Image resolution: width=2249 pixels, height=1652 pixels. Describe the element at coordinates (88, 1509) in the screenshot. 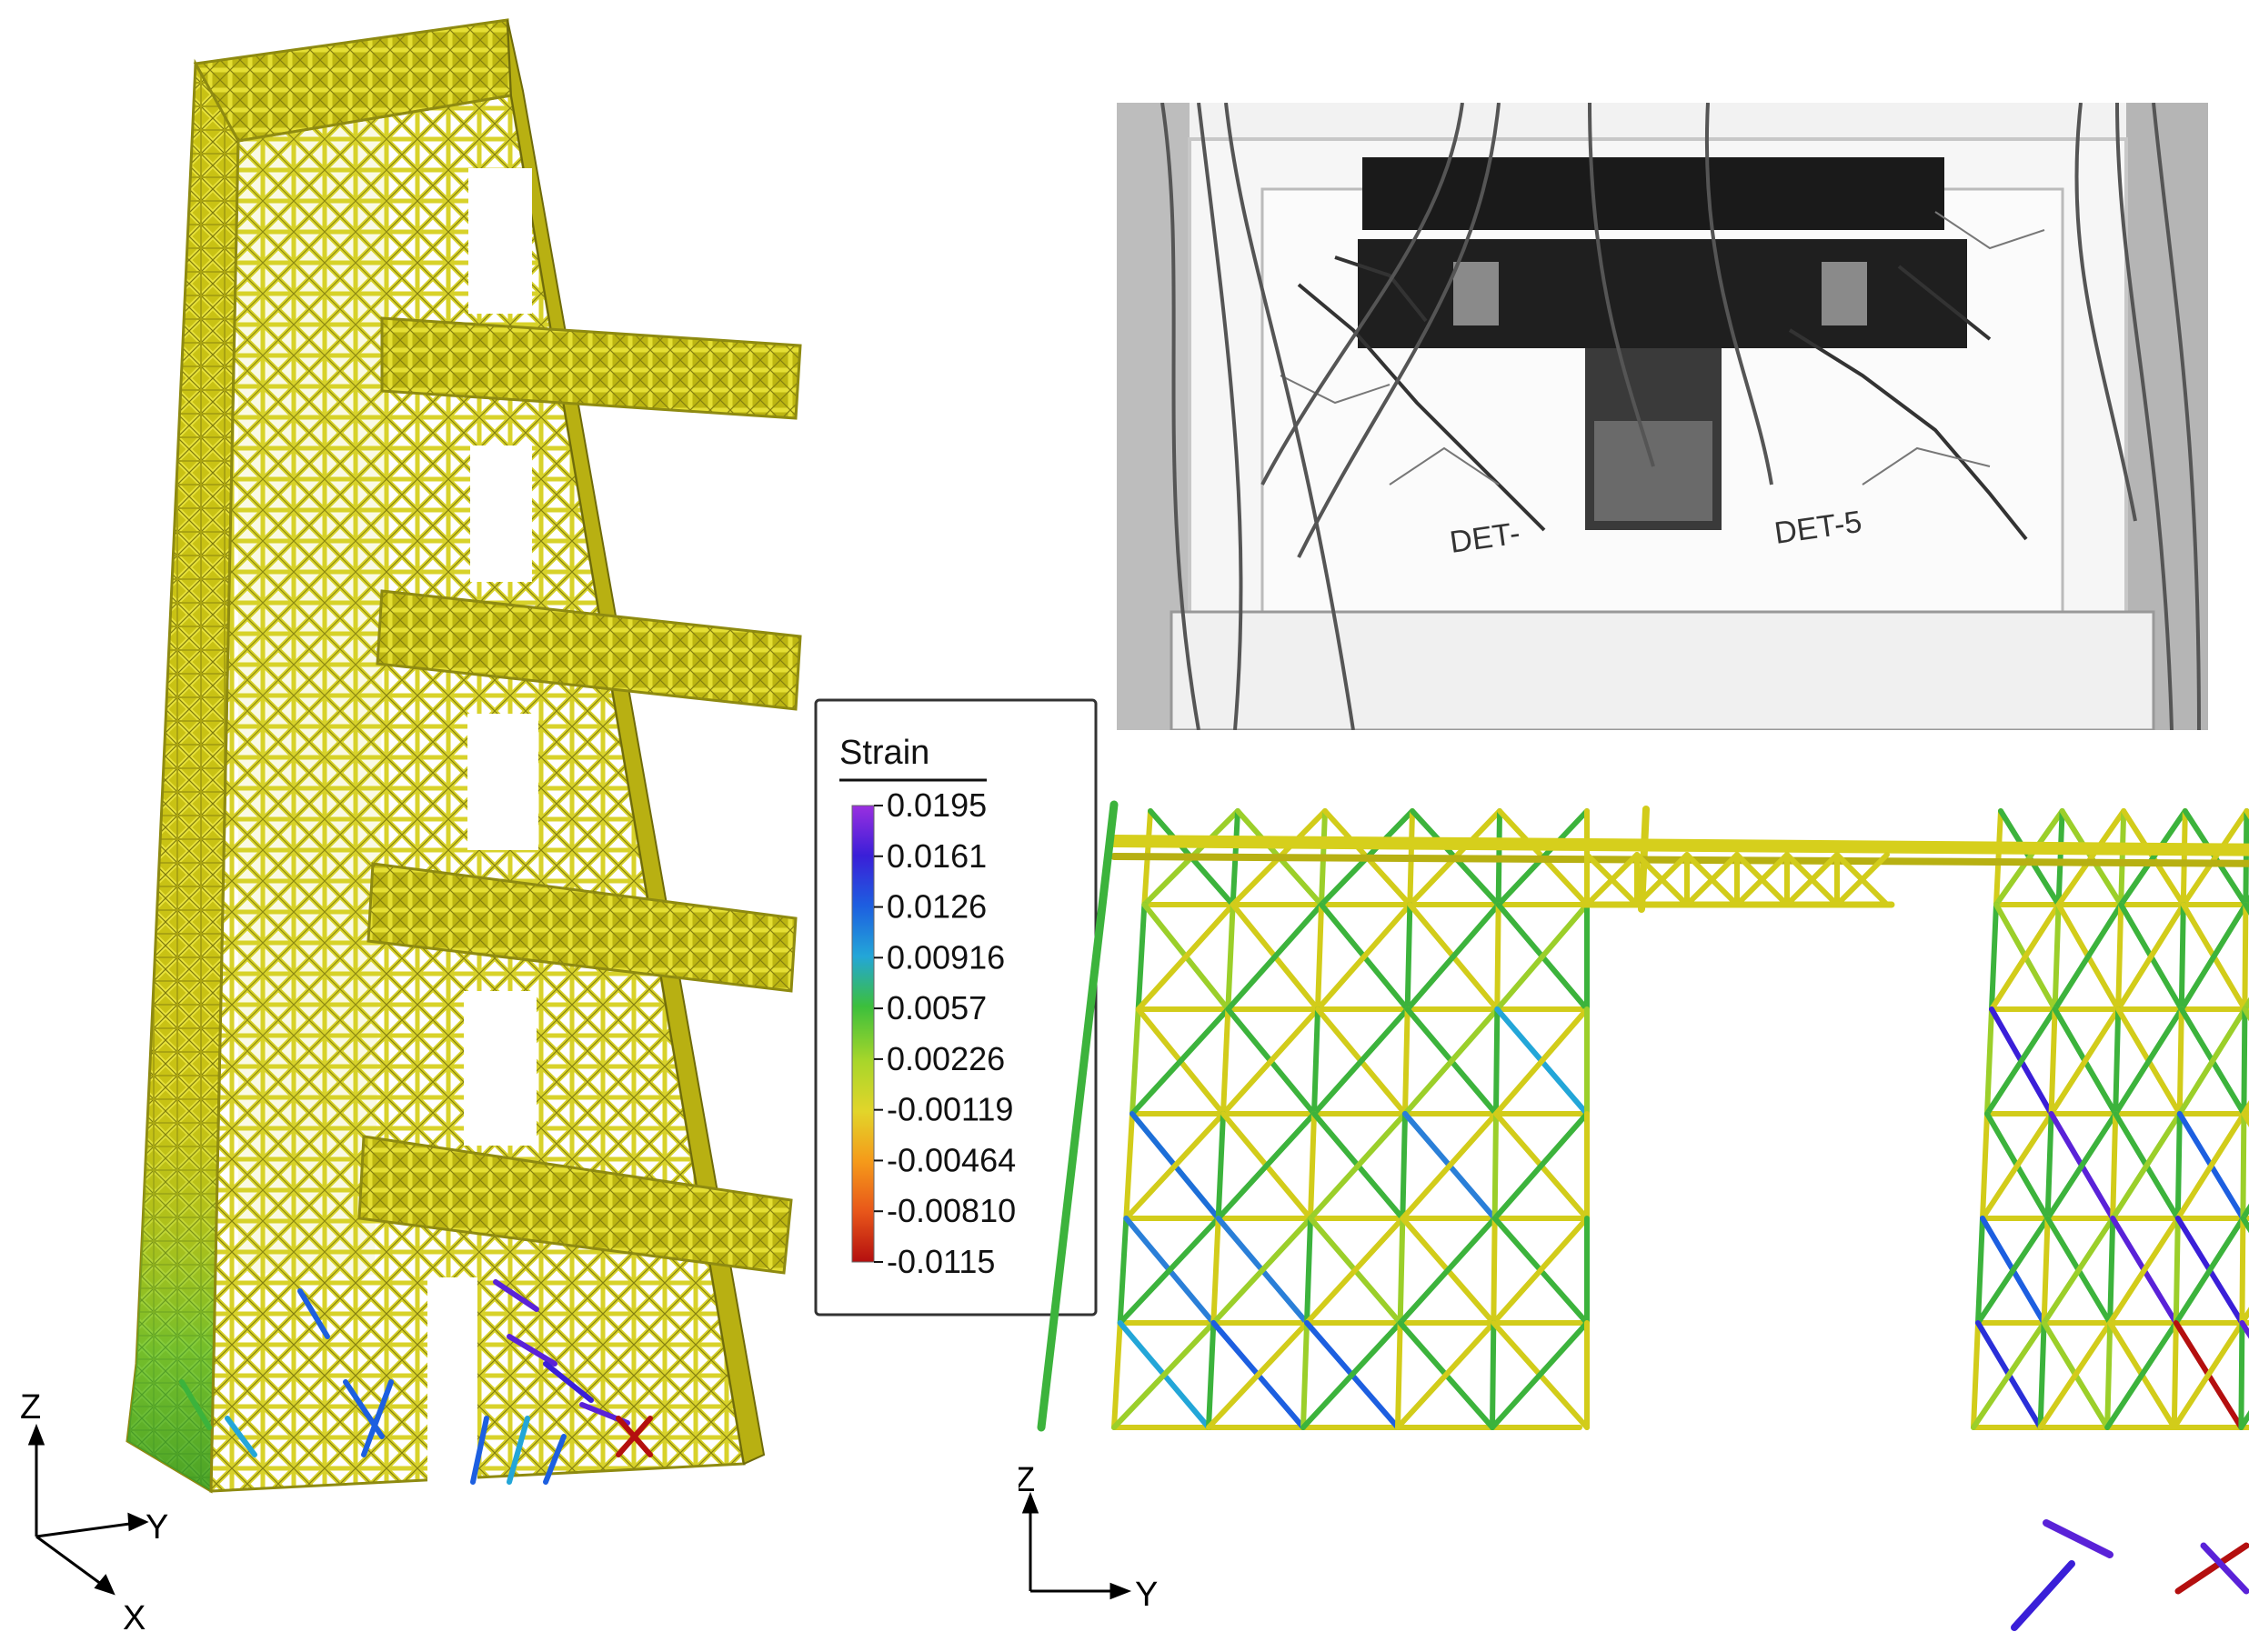

I see `axis-triad-3d` at that location.